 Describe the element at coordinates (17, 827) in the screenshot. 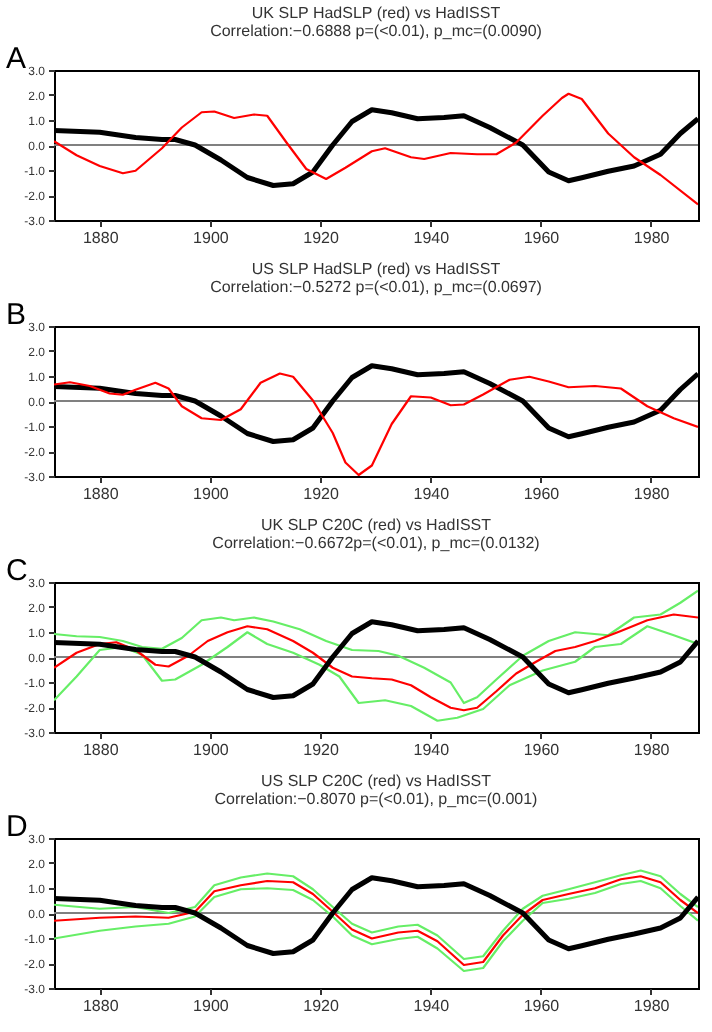

I see `text: D` at that location.